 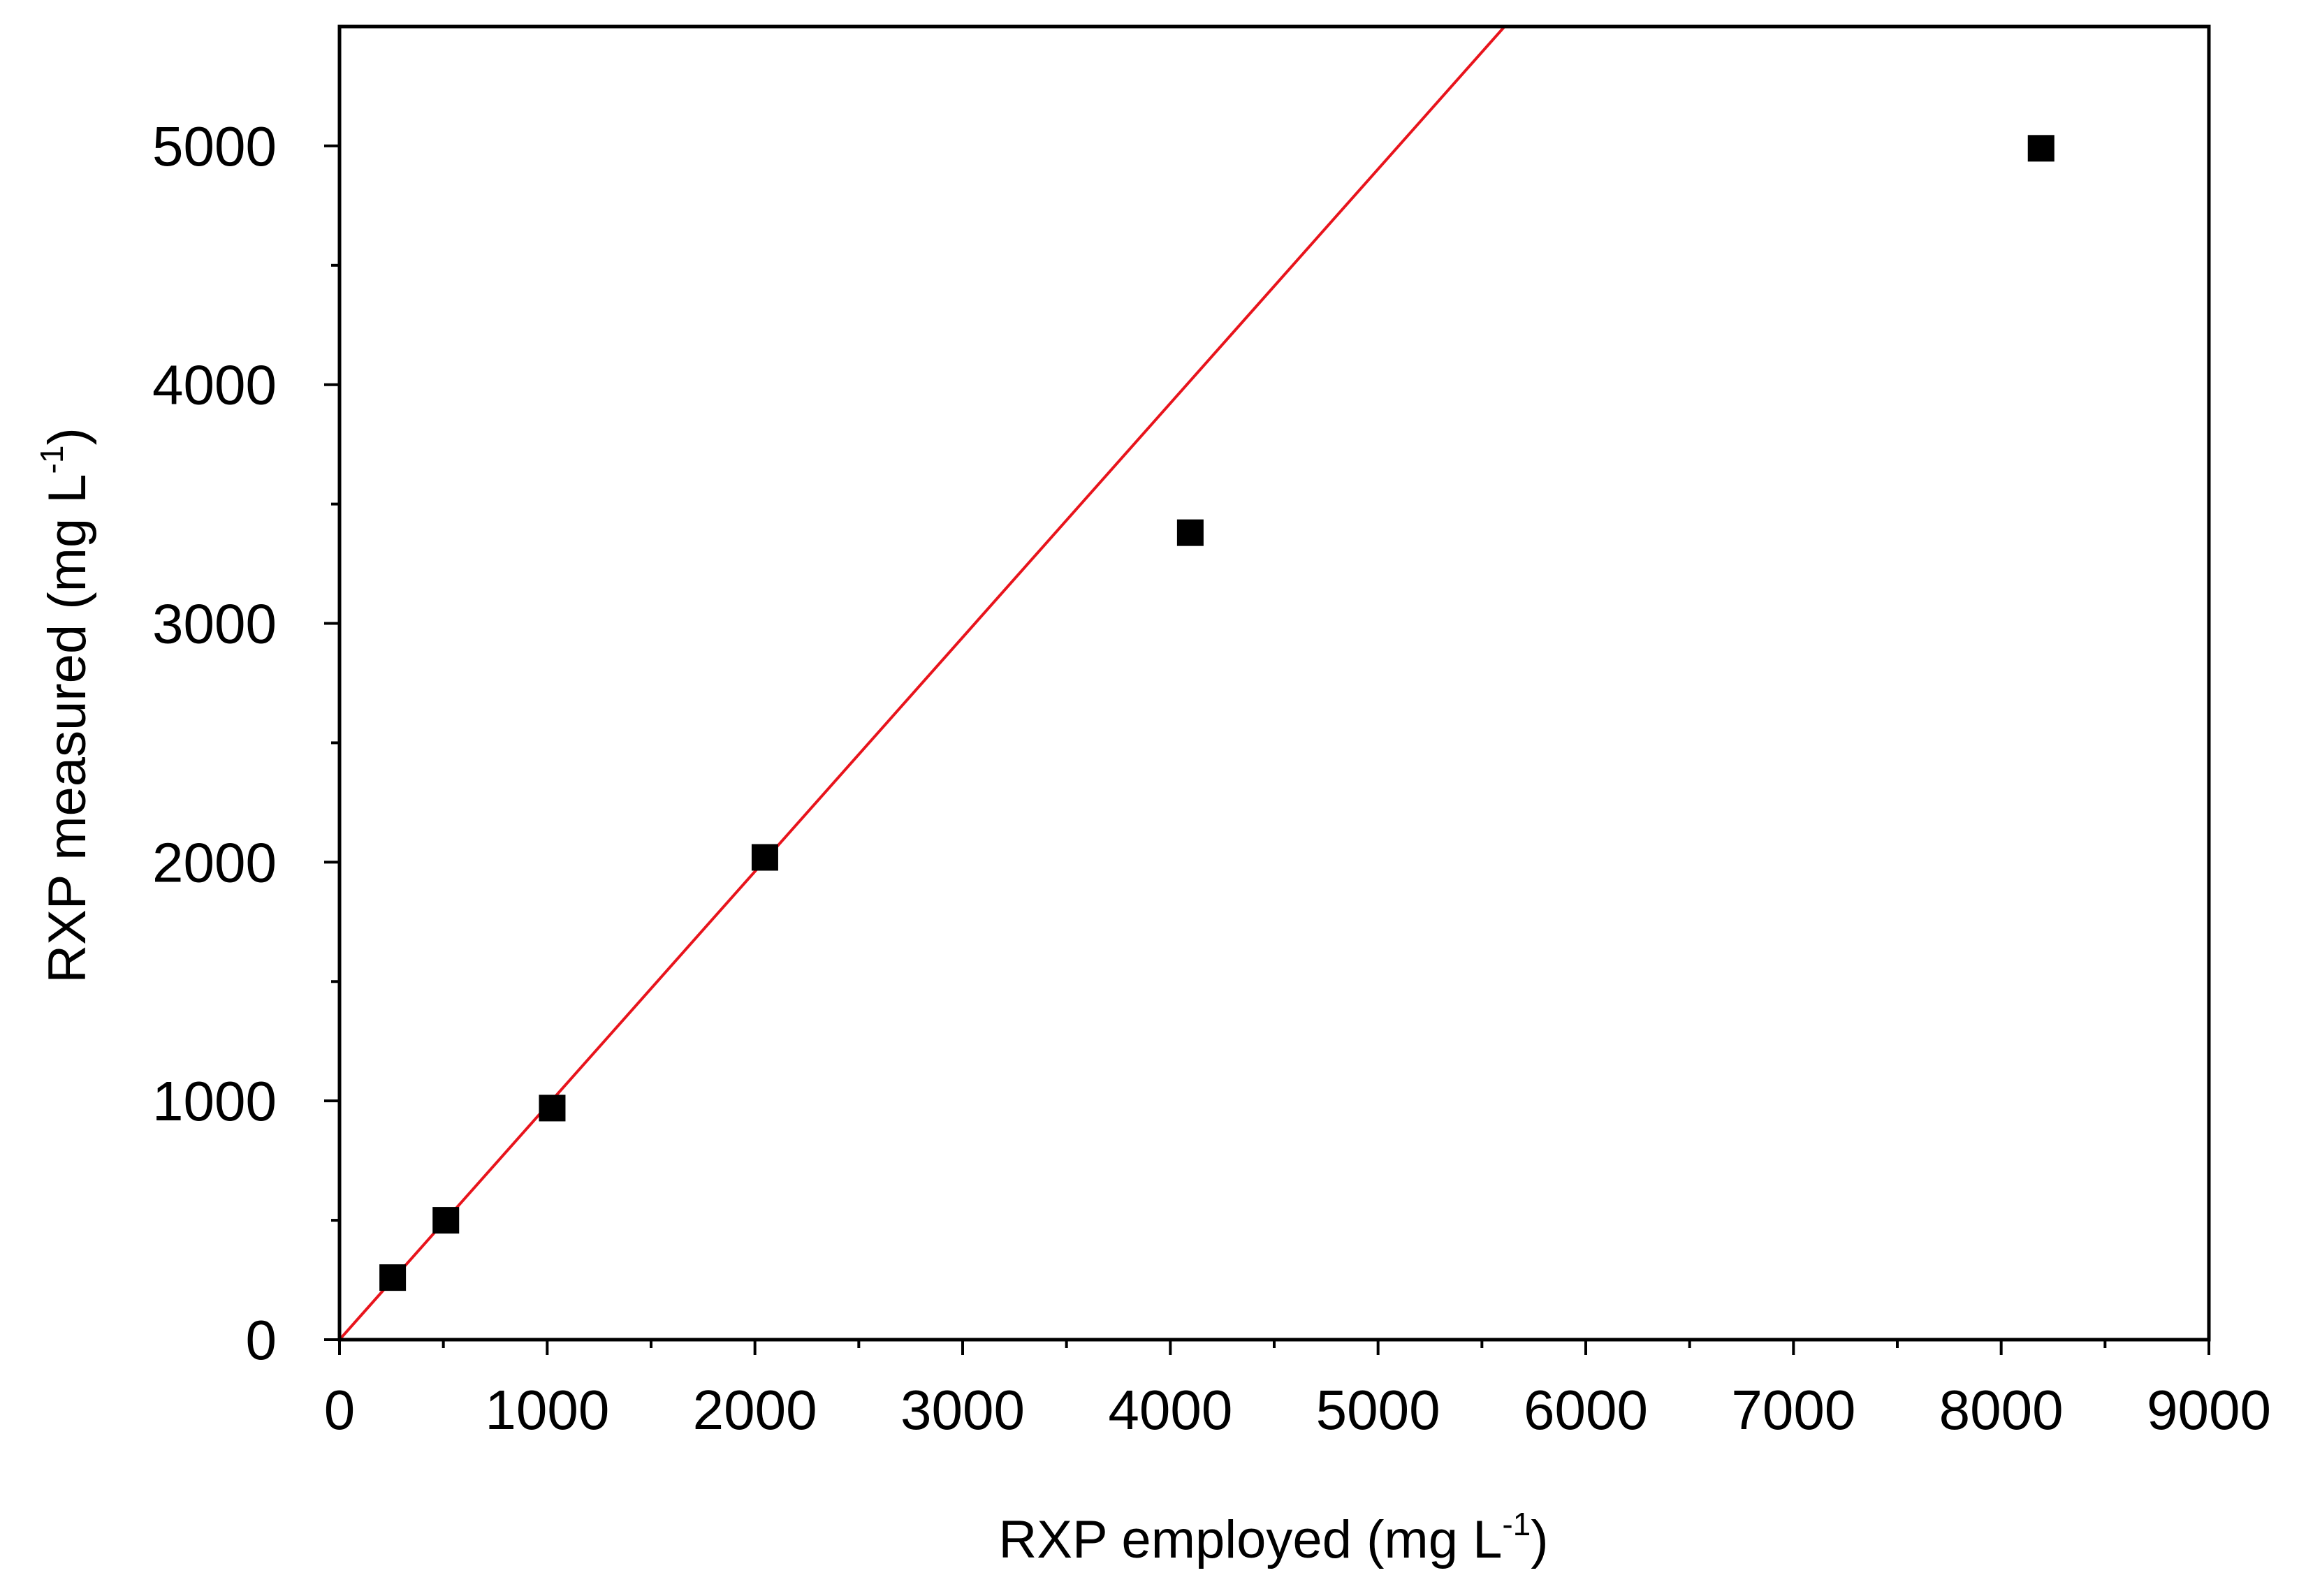 What do you see at coordinates (1378, 1410) in the screenshot?
I see `x-tick-label: 5000` at bounding box center [1378, 1410].